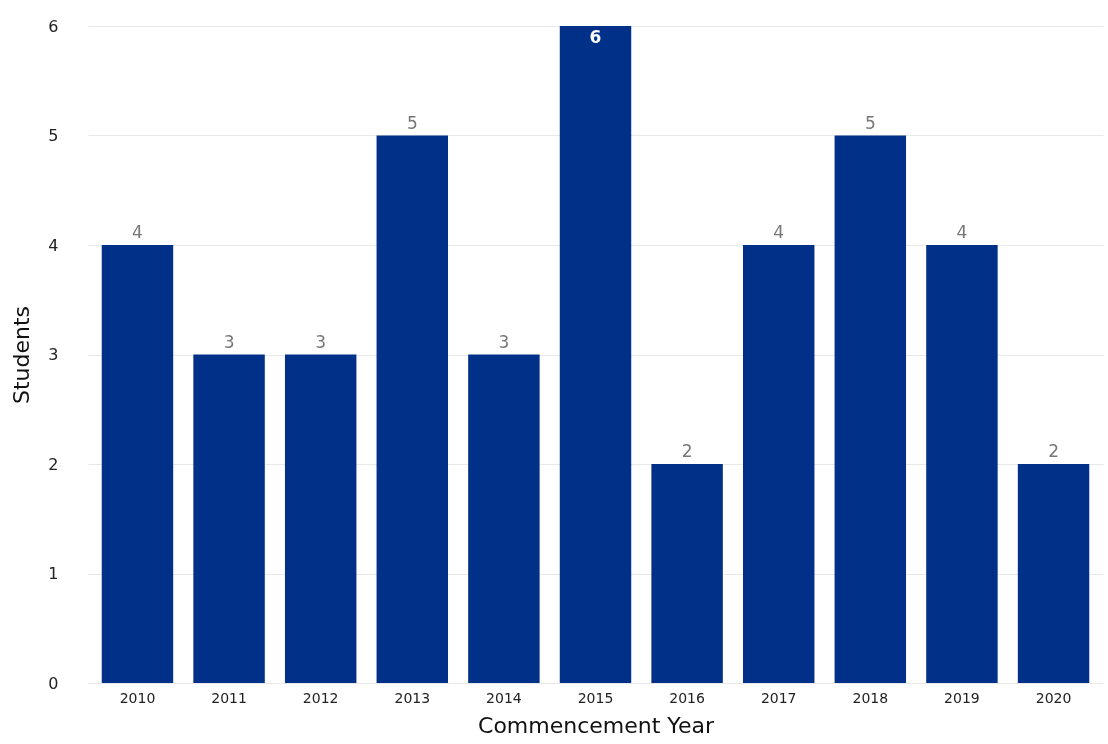  What do you see at coordinates (53, 26) in the screenshot?
I see `y-tick-label: 6` at bounding box center [53, 26].